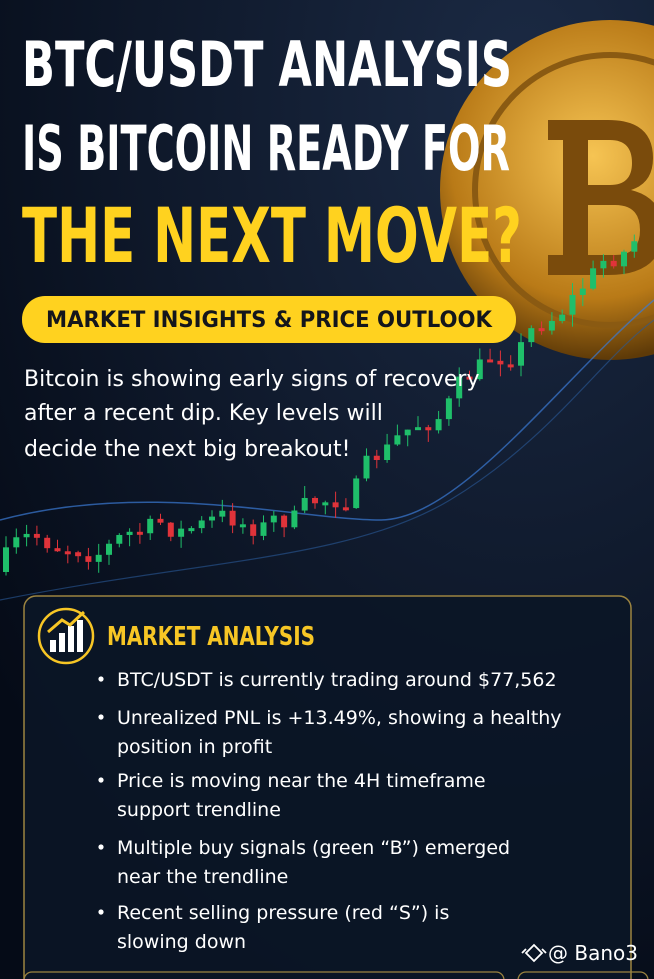  Describe the element at coordinates (267, 64) in the screenshot. I see `title-line: BTC/USDT ANALYSIS` at that location.